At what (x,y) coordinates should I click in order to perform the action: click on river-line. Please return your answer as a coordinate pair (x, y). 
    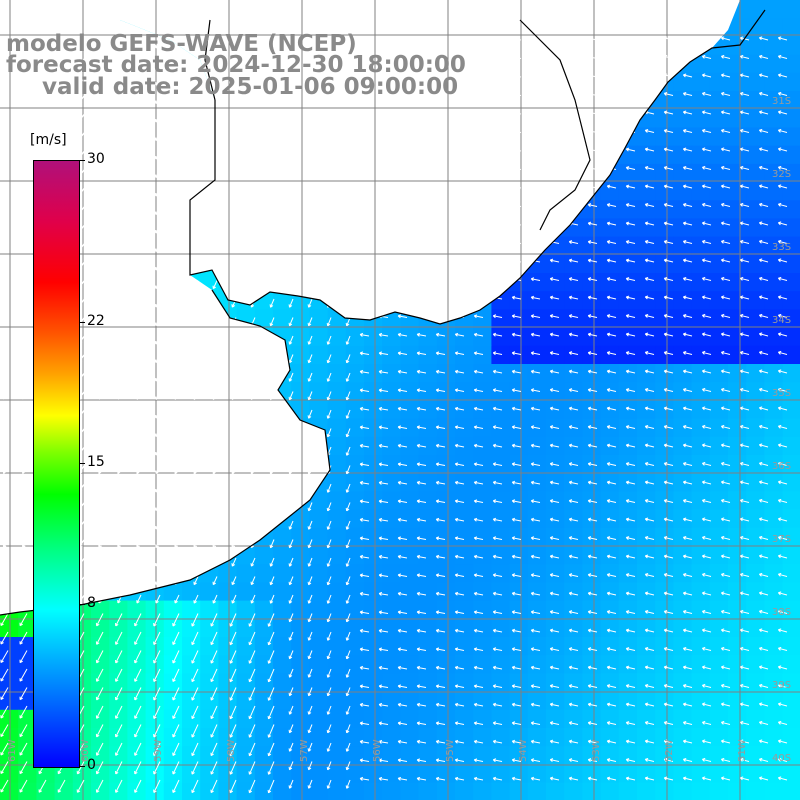
    Looking at the image, I should click on (210, 60).